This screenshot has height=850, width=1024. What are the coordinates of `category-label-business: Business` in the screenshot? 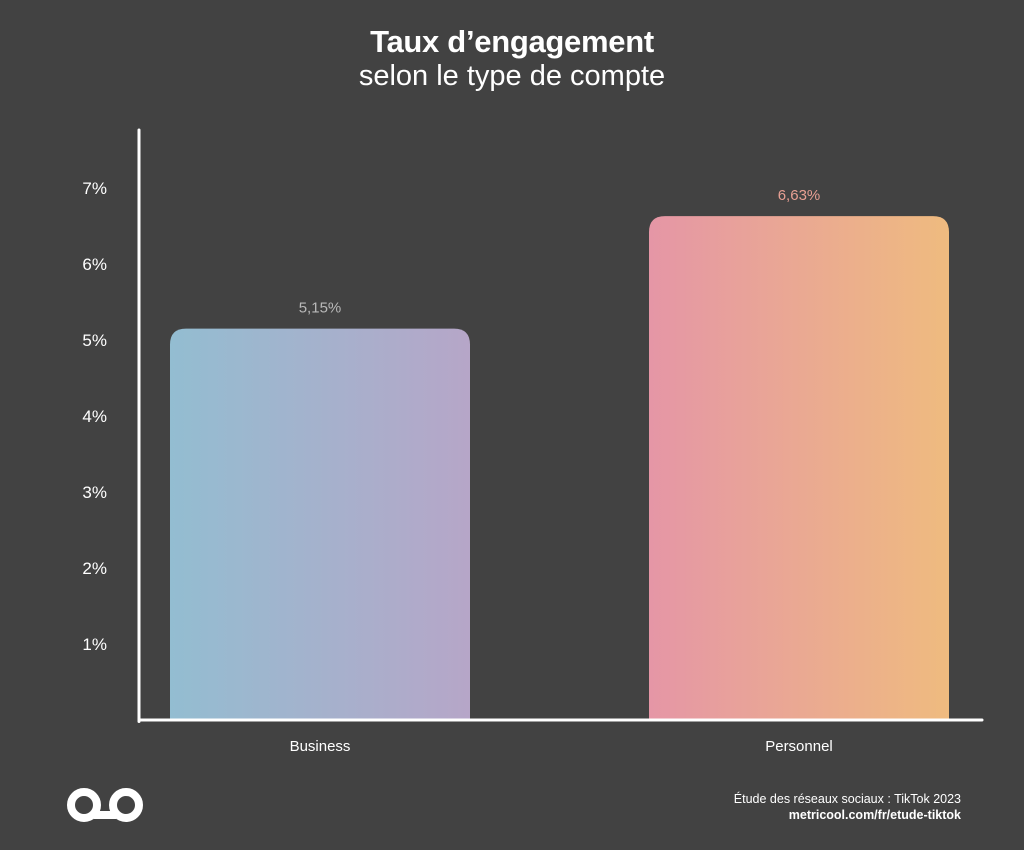 It's located at (320, 746).